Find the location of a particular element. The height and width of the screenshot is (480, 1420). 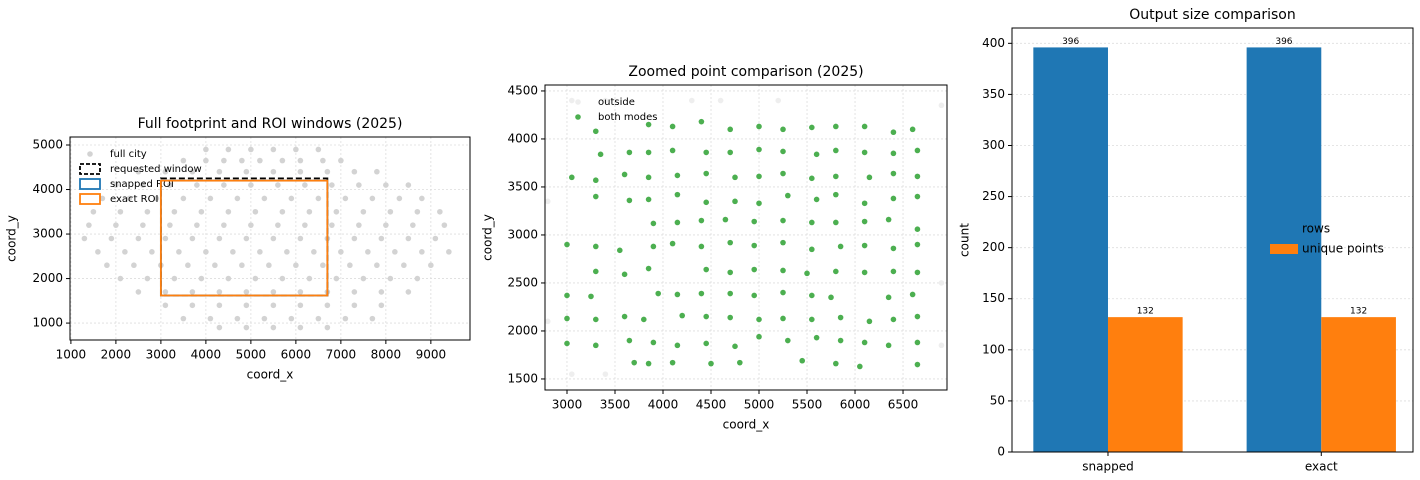

y-tick-label: 50 is located at coordinates (997, 400).